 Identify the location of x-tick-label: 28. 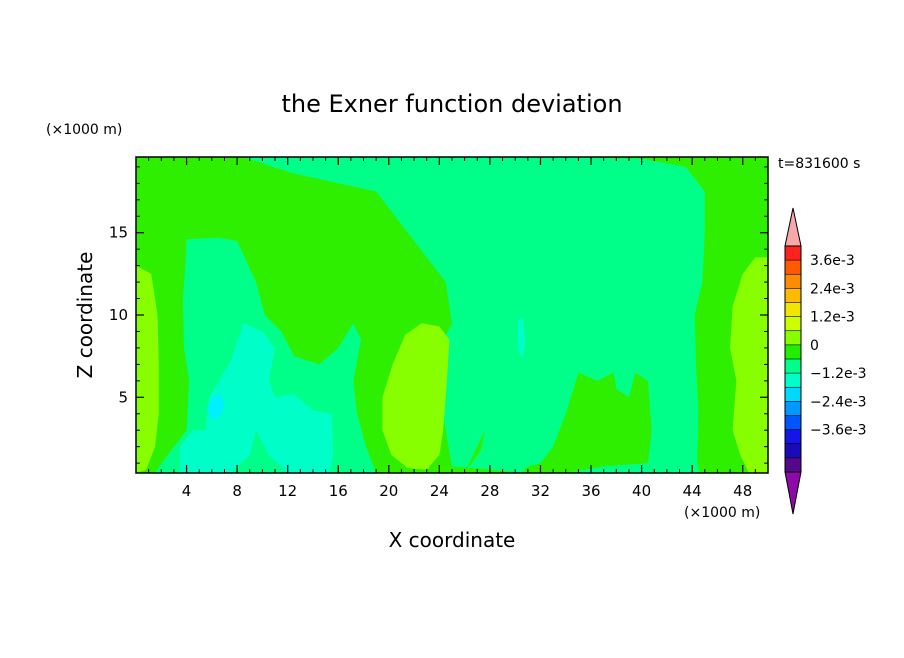
(489, 491).